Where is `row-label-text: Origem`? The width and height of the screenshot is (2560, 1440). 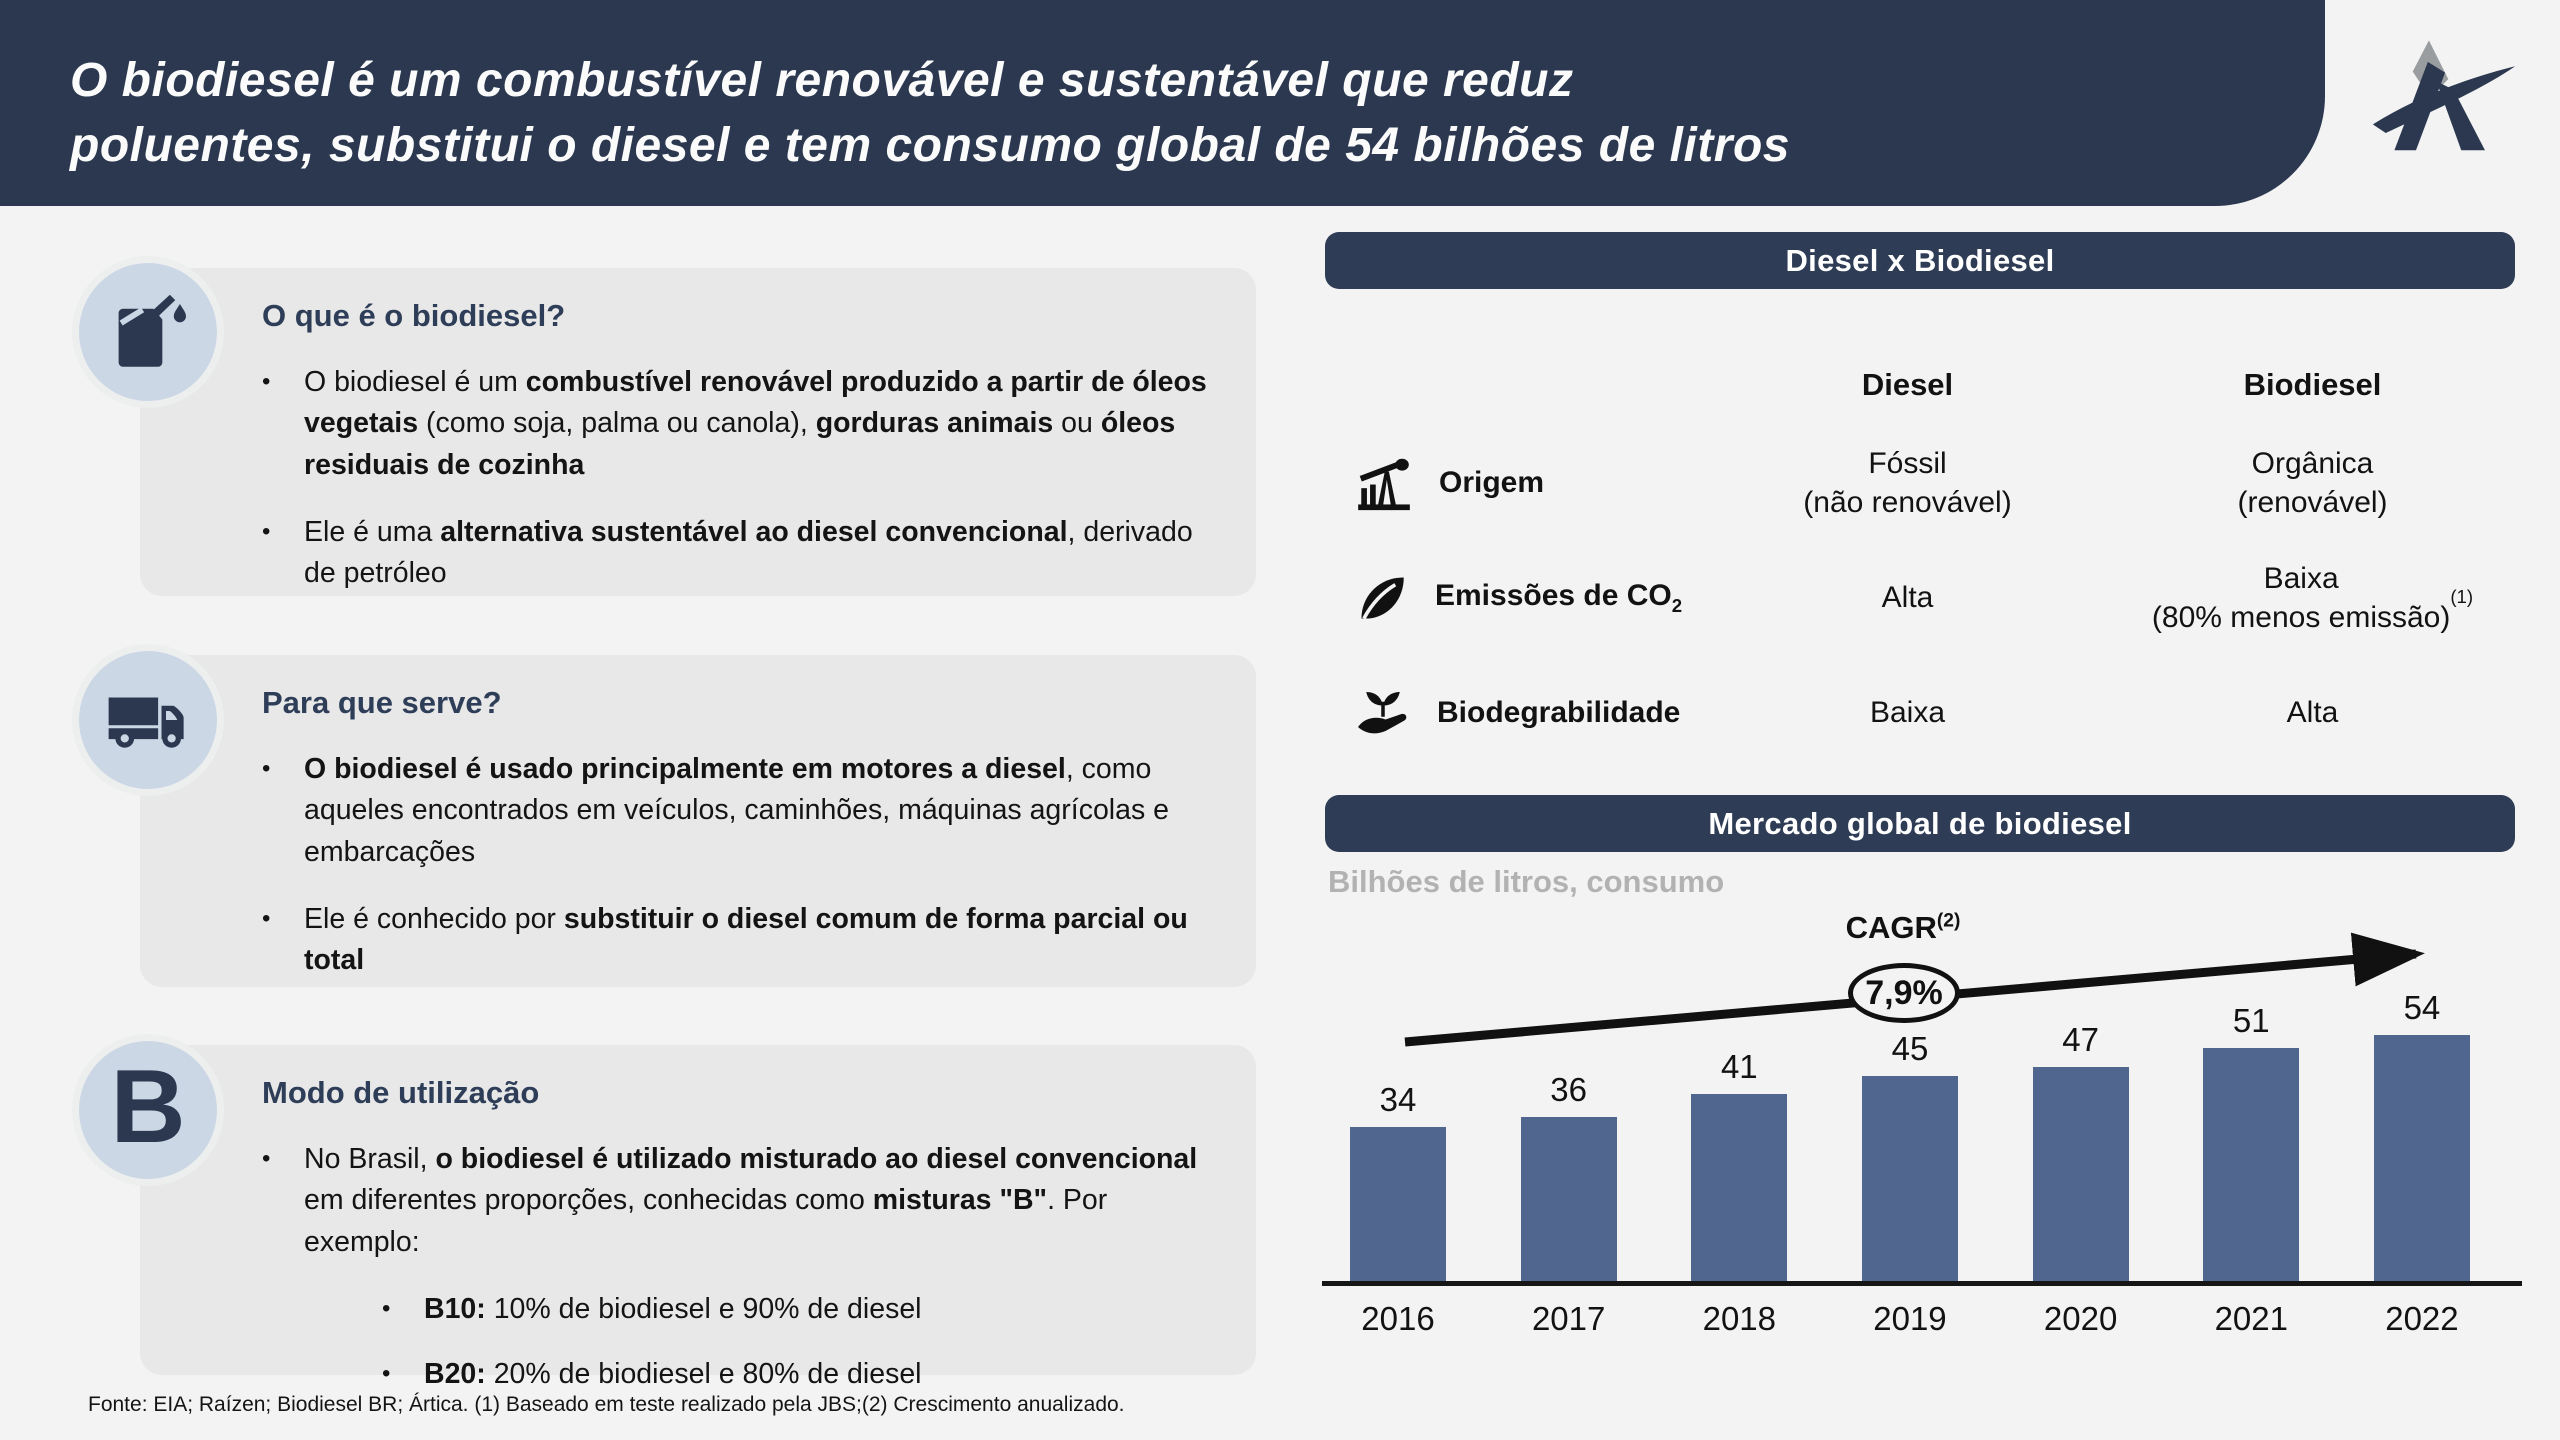
row-label-text: Origem is located at coordinates (1492, 482).